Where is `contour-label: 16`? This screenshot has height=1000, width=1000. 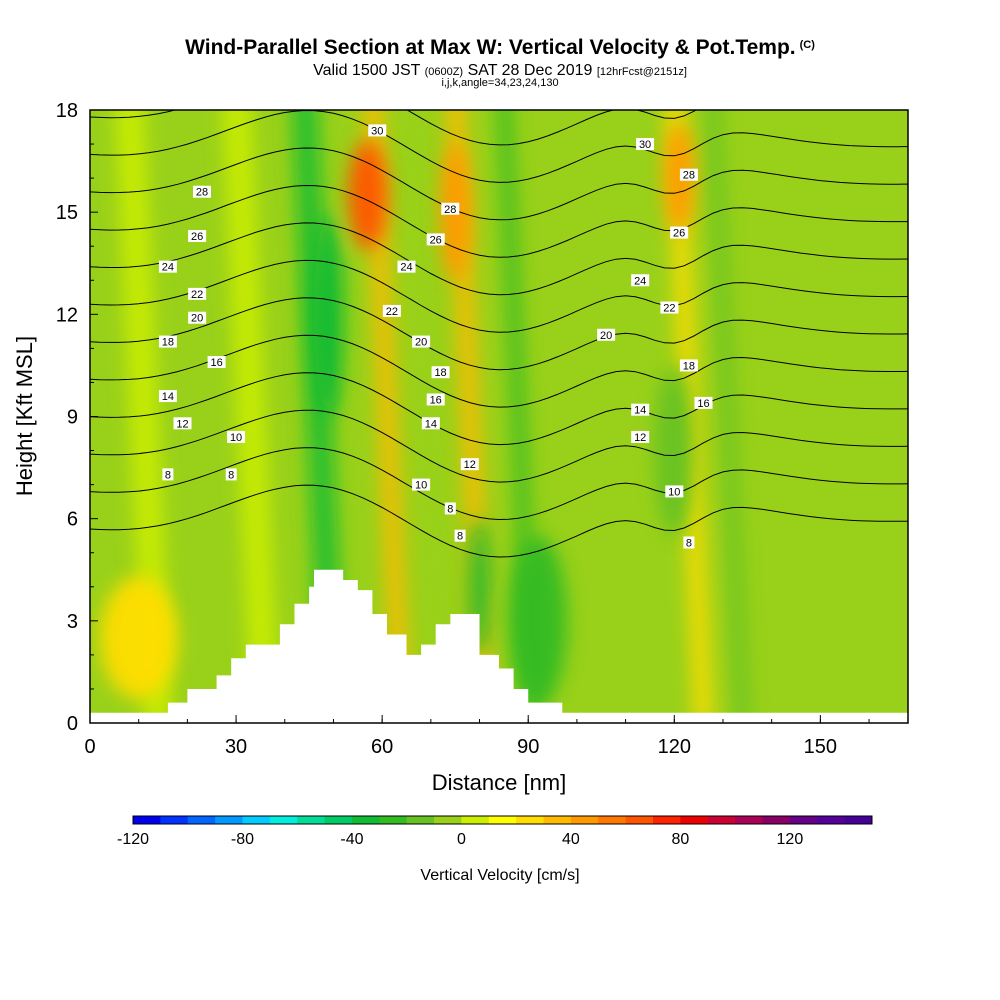
contour-label: 16 is located at coordinates (216, 362).